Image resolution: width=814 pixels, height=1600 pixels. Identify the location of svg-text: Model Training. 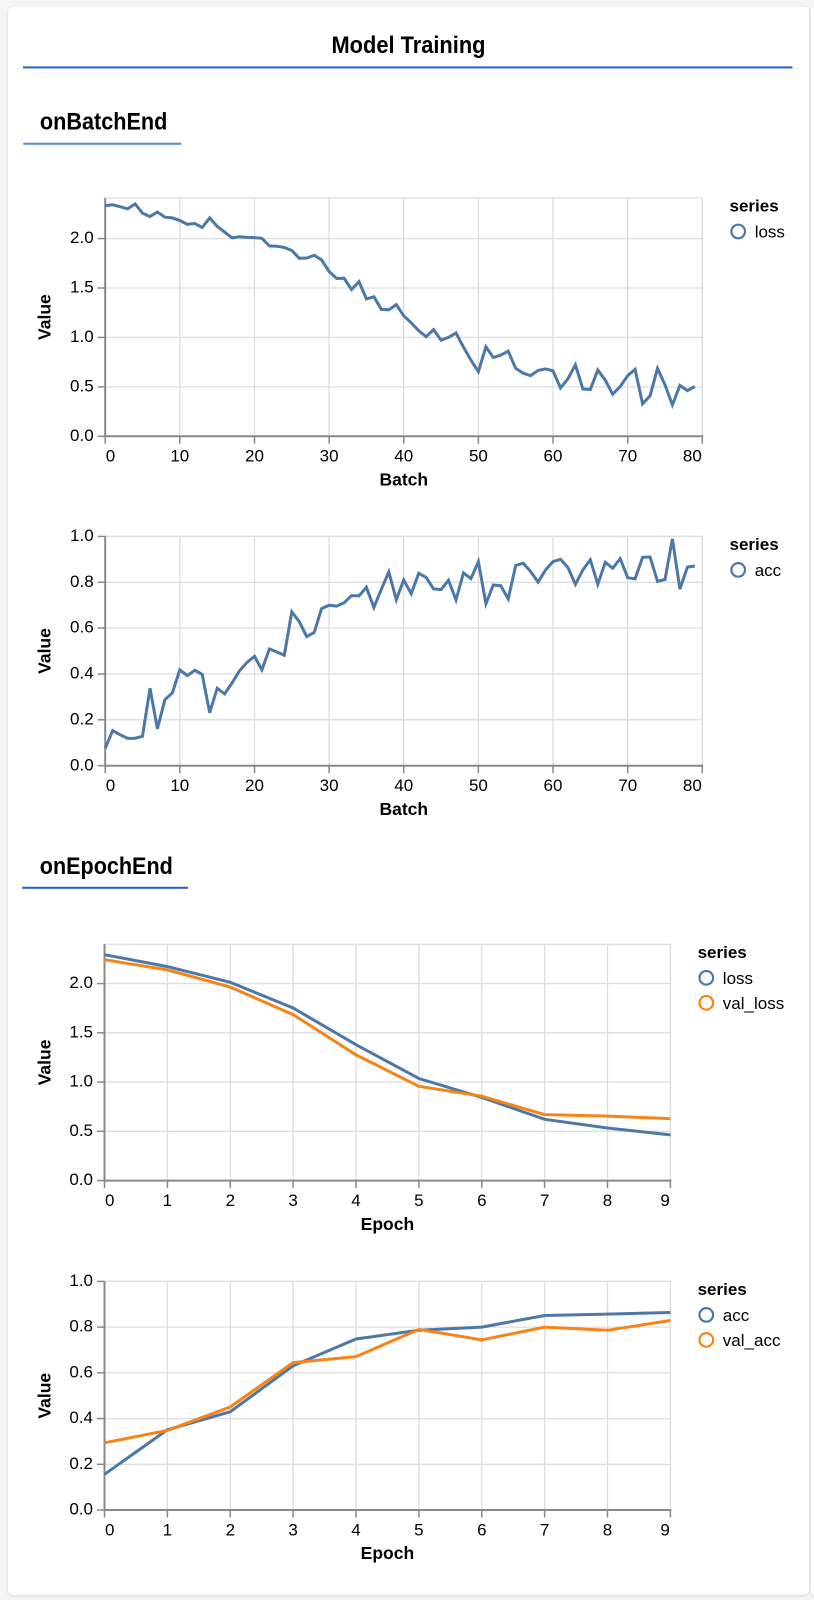
(409, 45).